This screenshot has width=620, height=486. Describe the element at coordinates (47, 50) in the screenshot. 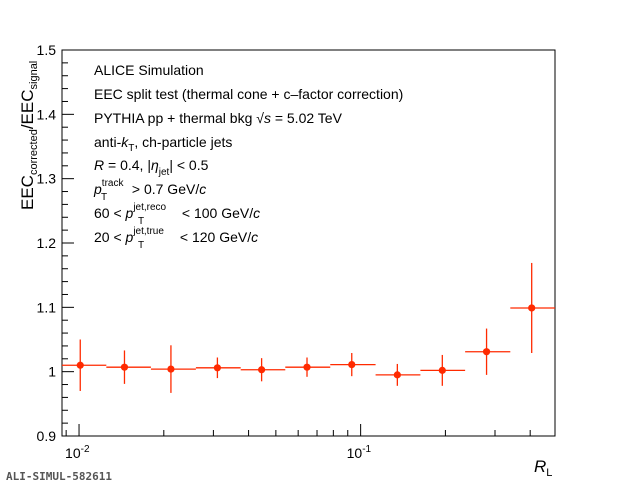

I see `y-tick-label: 1.5` at that location.